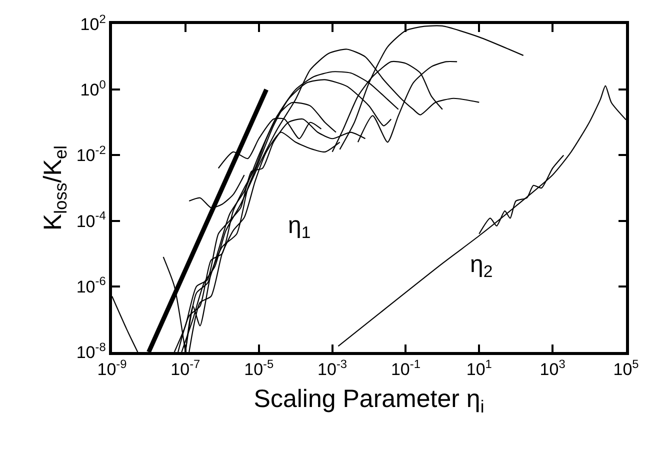  Describe the element at coordinates (369, 400) in the screenshot. I see `x-axis-title: Scaling Parameter η$_{i}$` at that location.